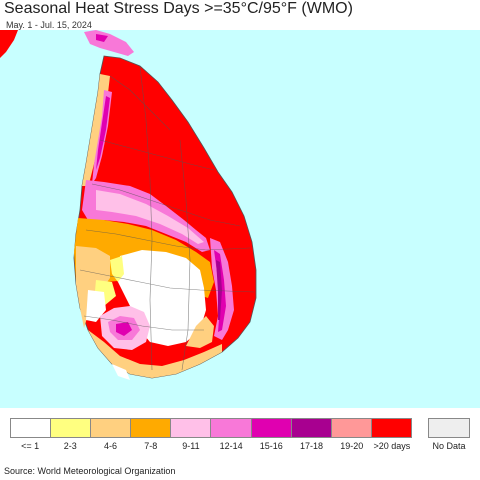  Describe the element at coordinates (449, 446) in the screenshot. I see `no-data-label: No Data` at that location.